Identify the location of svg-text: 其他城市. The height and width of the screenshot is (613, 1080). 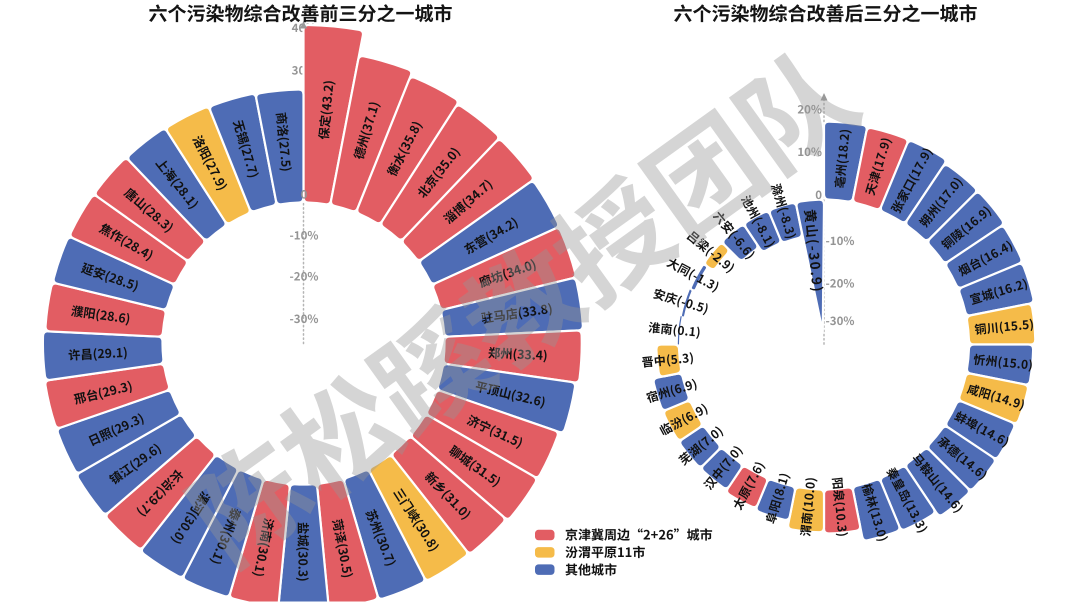
(591, 568).